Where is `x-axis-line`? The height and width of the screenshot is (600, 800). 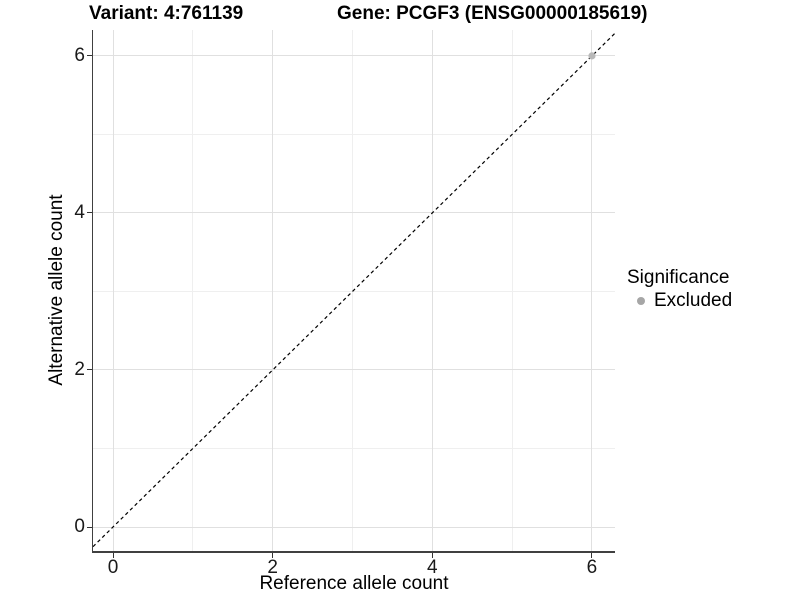
x-axis-line is located at coordinates (353, 552).